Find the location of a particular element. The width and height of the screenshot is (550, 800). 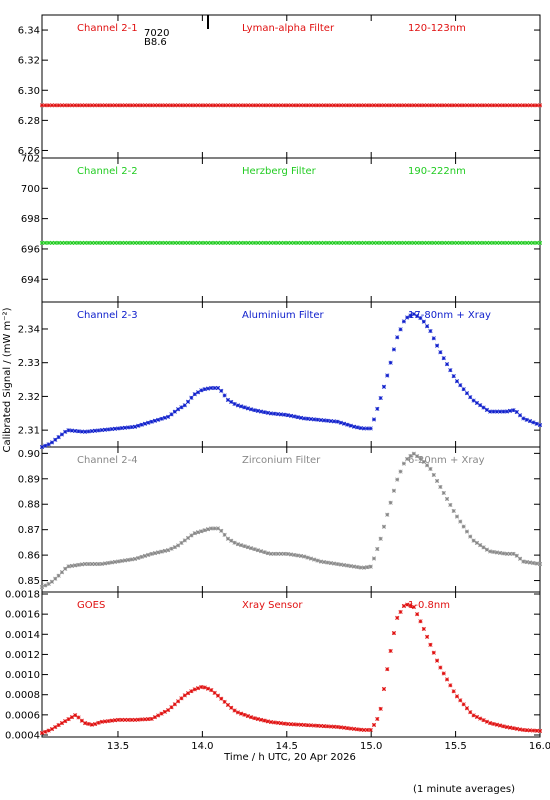

y-tick-label: 0.0014 is located at coordinates (22, 635).